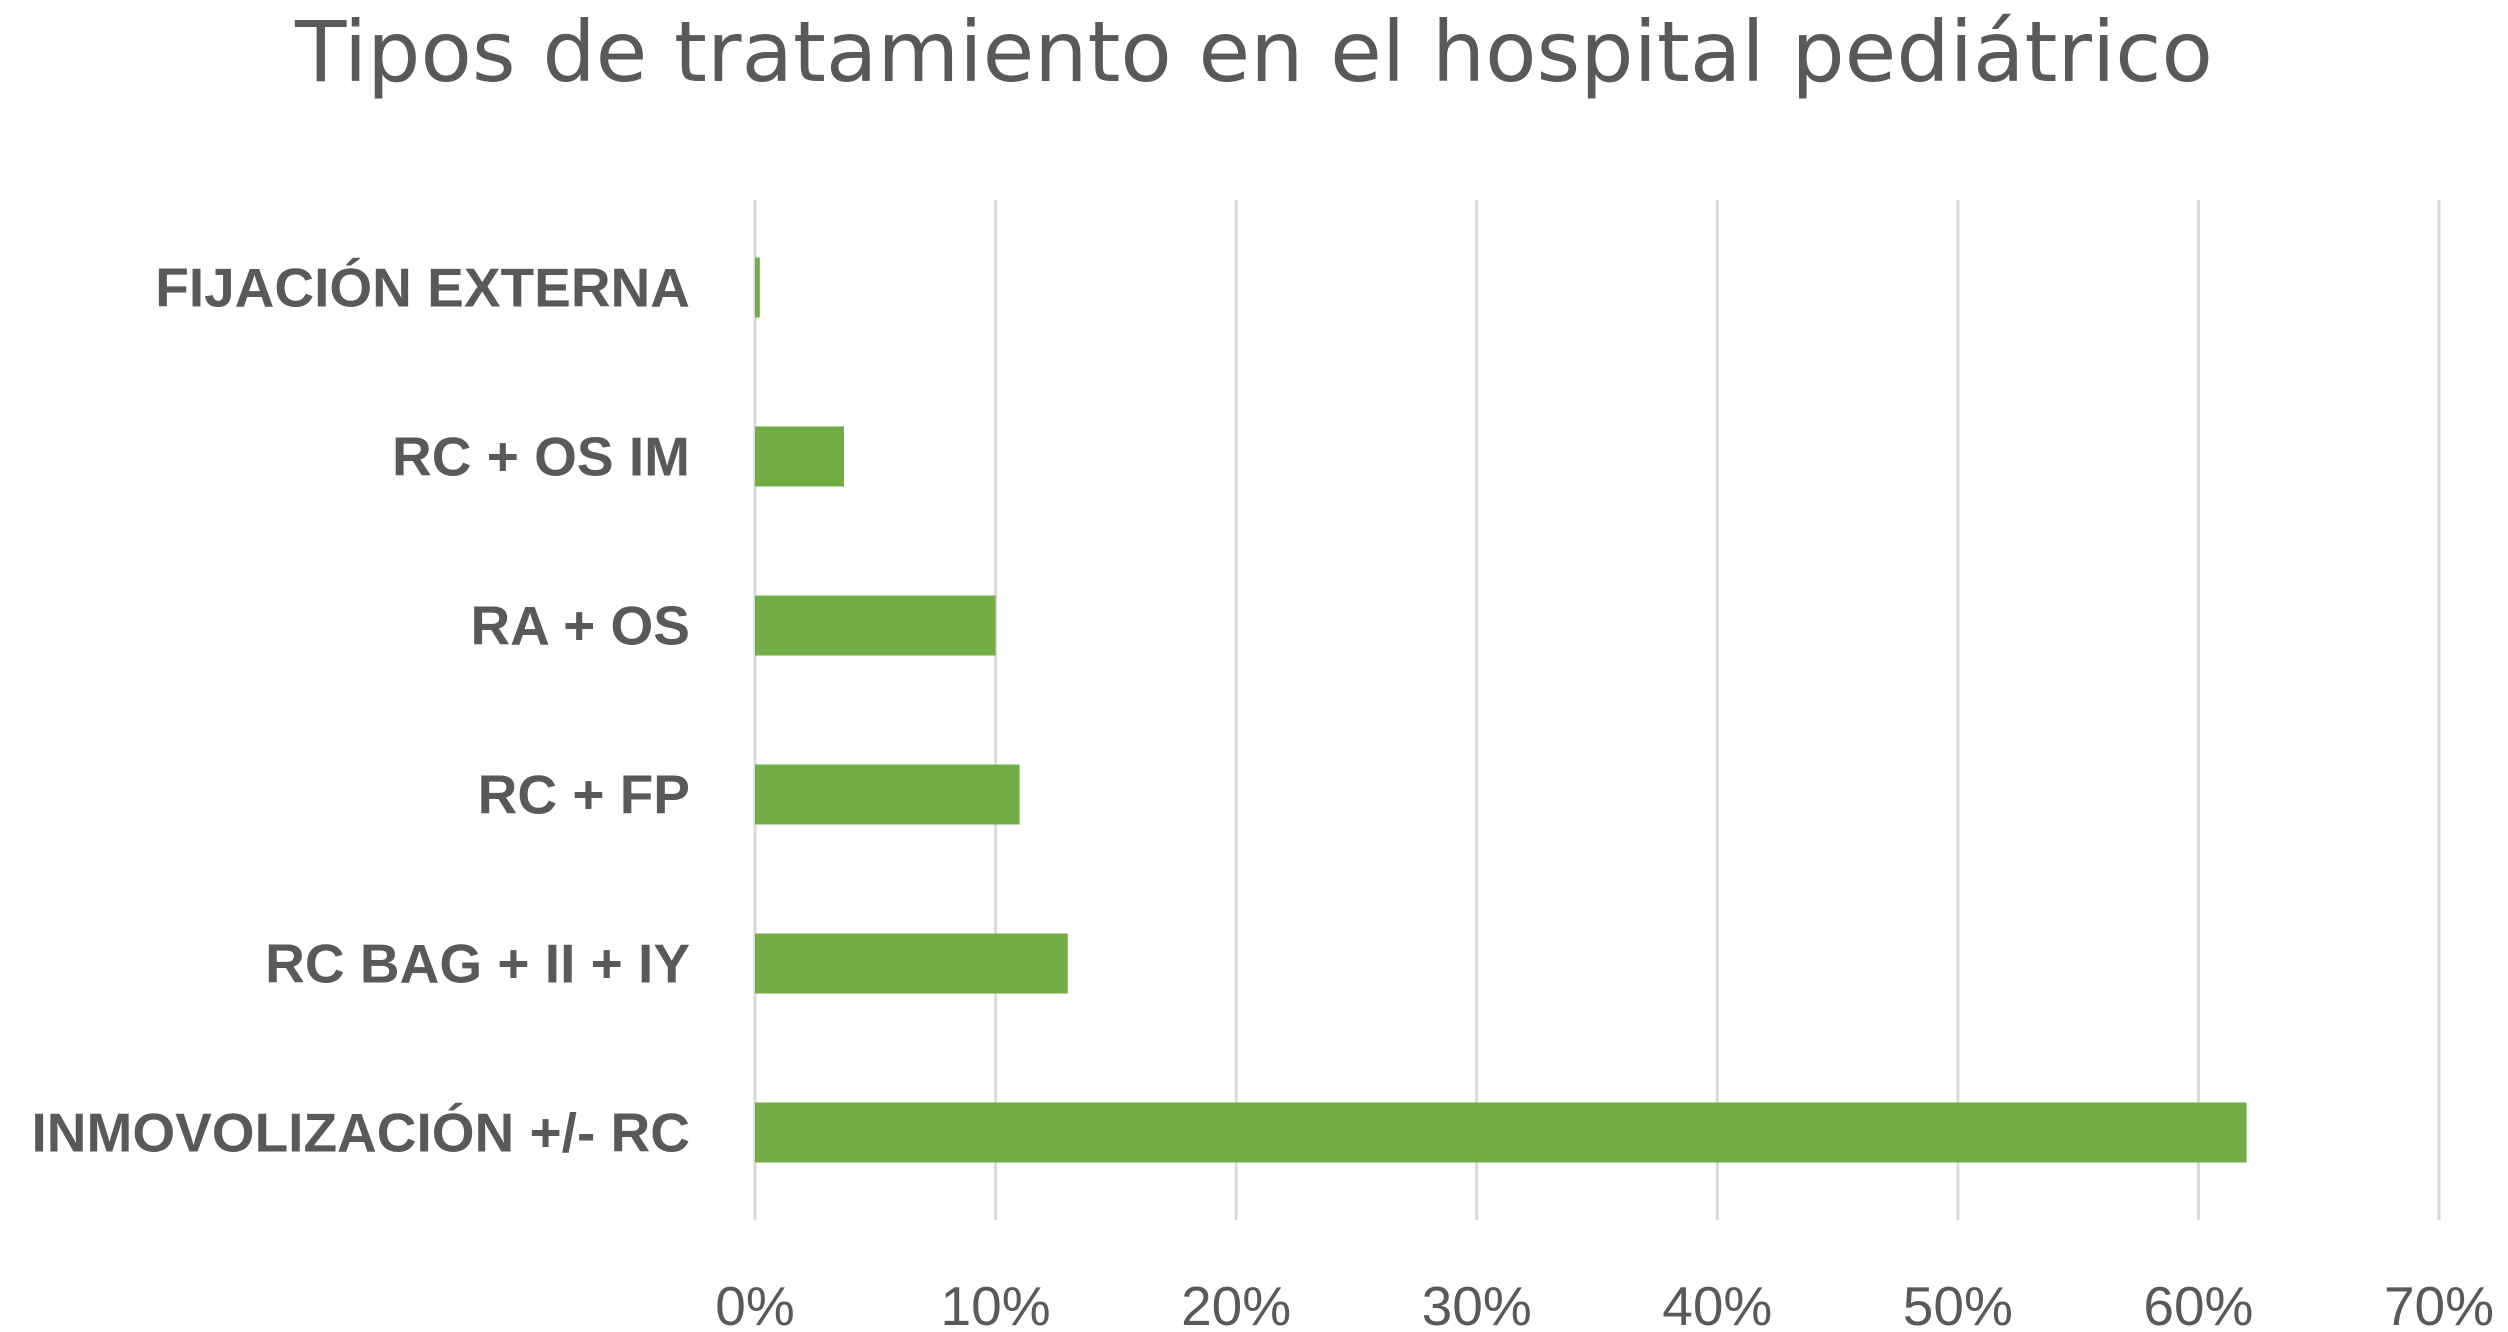 The width and height of the screenshot is (2508, 1332). What do you see at coordinates (1604, 1303) in the screenshot?
I see `x-tick-labels: 0% 10% 20% 30% 40% 50% 60% 70%` at bounding box center [1604, 1303].